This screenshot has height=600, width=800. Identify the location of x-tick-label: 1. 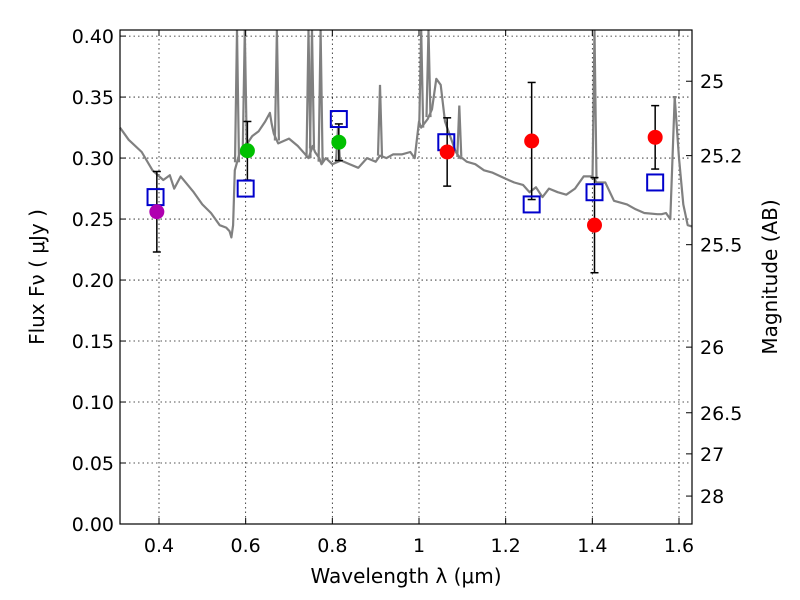
(419, 546).